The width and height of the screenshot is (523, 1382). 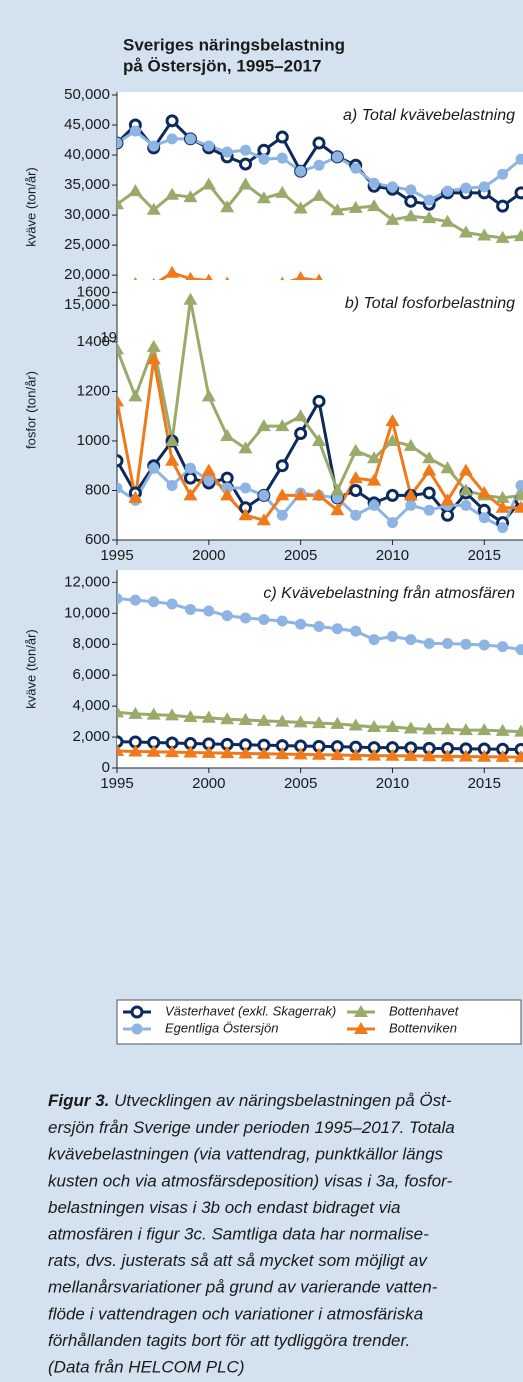 I want to click on y-tick-label: 25,000, so click(x=87, y=244).